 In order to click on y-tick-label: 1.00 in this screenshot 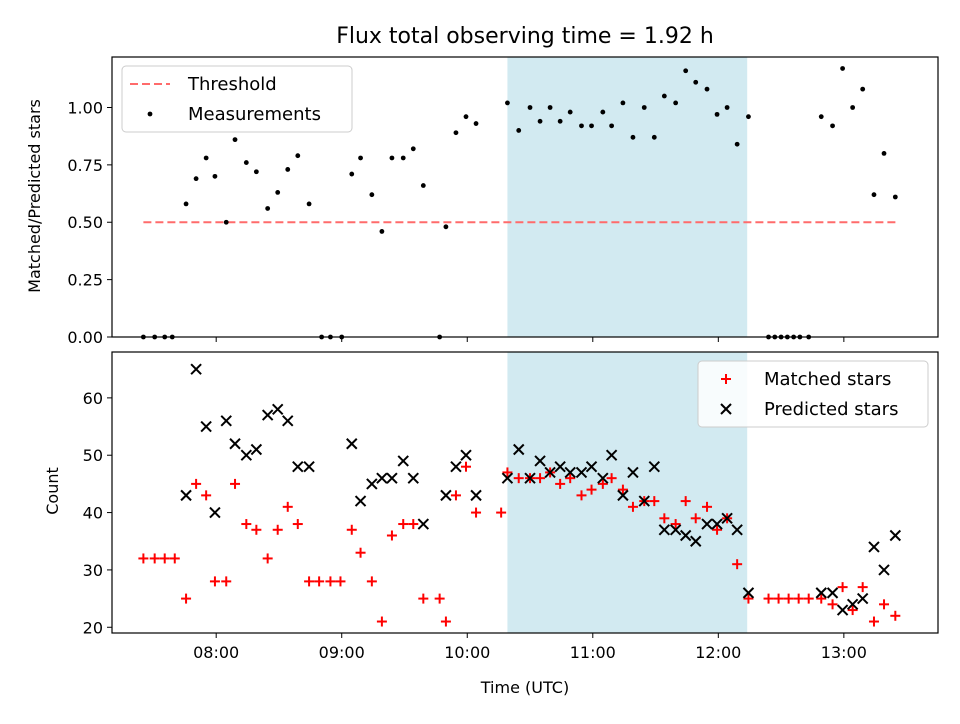, I will do `click(85, 107)`.